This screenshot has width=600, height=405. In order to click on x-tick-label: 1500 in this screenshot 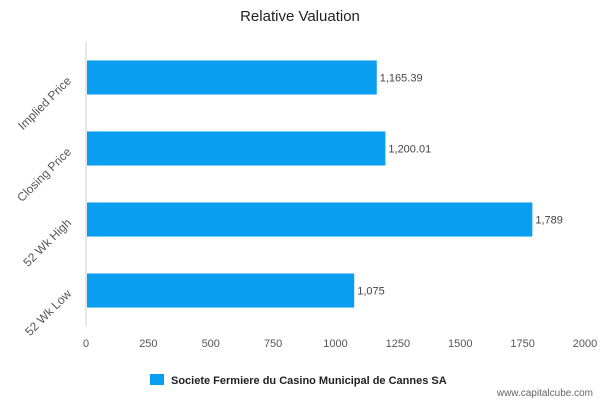, I will do `click(460, 344)`.